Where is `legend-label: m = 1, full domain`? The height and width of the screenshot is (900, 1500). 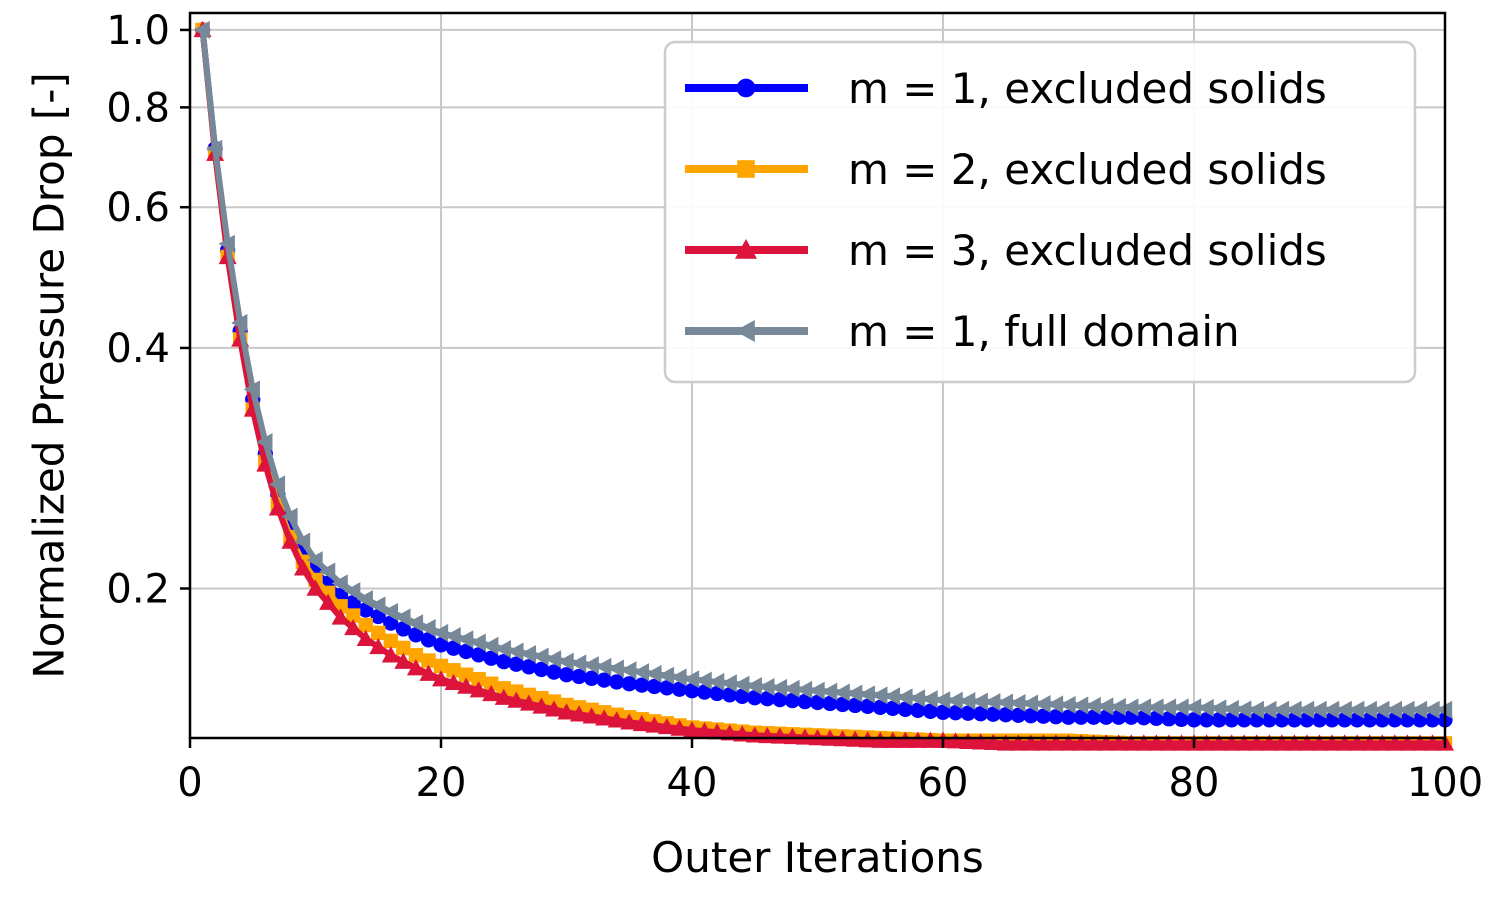 legend-label: m = 1, full domain is located at coordinates (1044, 331).